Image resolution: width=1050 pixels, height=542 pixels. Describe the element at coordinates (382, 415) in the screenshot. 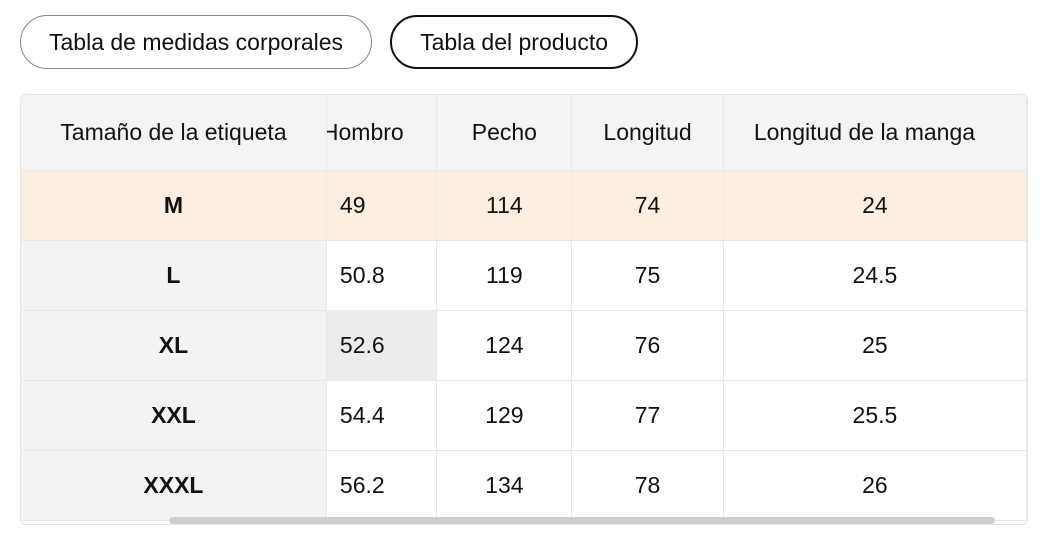

I see `shoulder-cell: 54.4` at that location.